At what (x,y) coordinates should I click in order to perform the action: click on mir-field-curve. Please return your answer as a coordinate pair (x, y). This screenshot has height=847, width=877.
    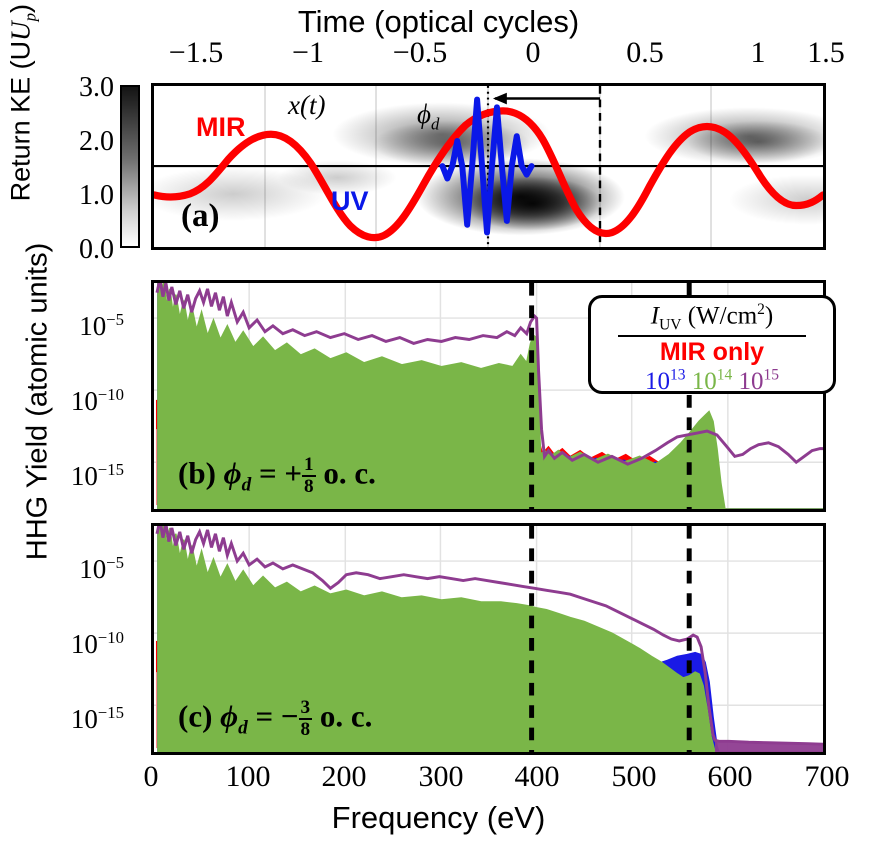
    Looking at the image, I should click on (488, 174).